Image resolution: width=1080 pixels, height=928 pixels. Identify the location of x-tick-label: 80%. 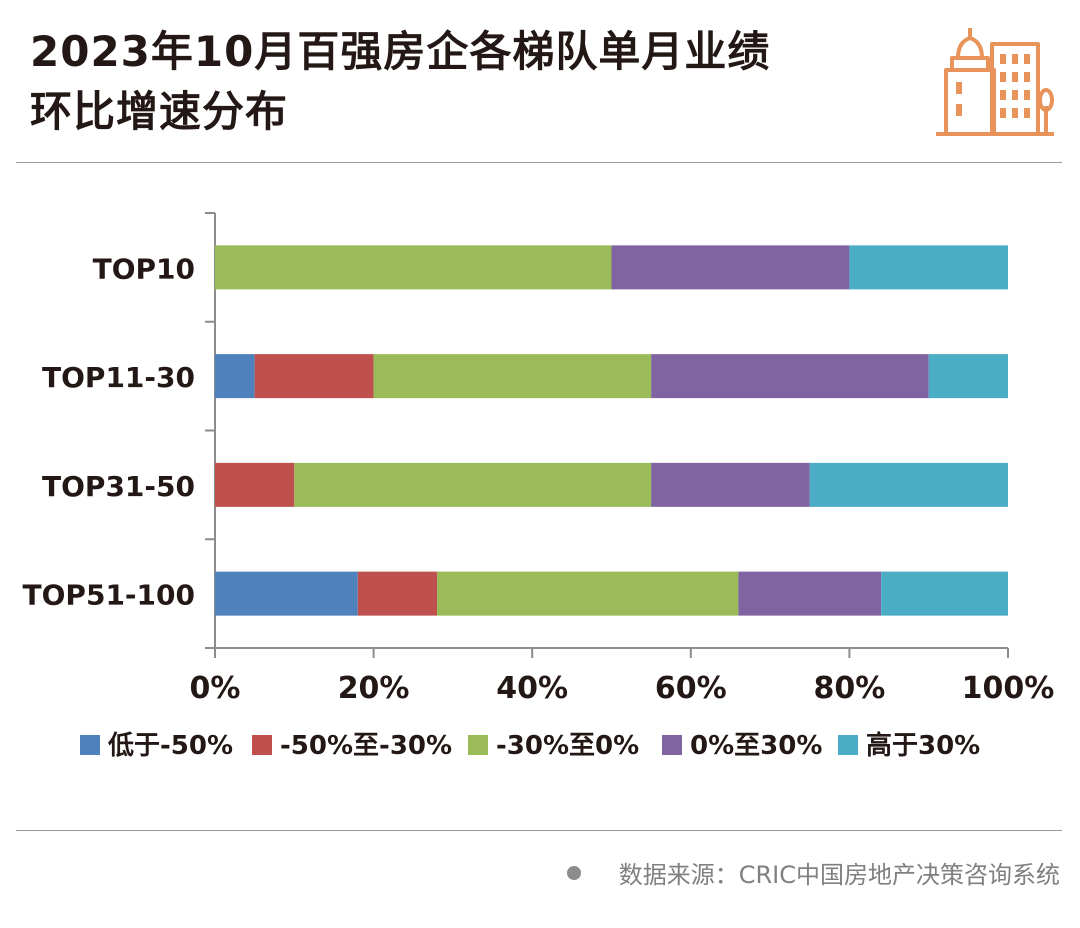
(849, 688).